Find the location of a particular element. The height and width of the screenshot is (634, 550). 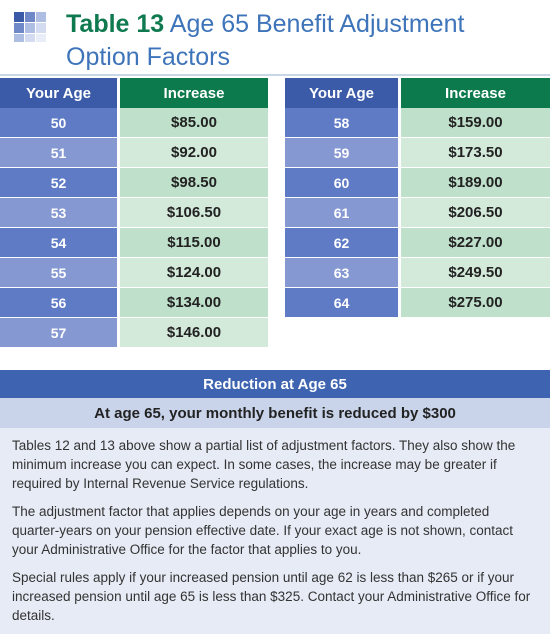

table-row: 55 $124.00 is located at coordinates (134, 273).